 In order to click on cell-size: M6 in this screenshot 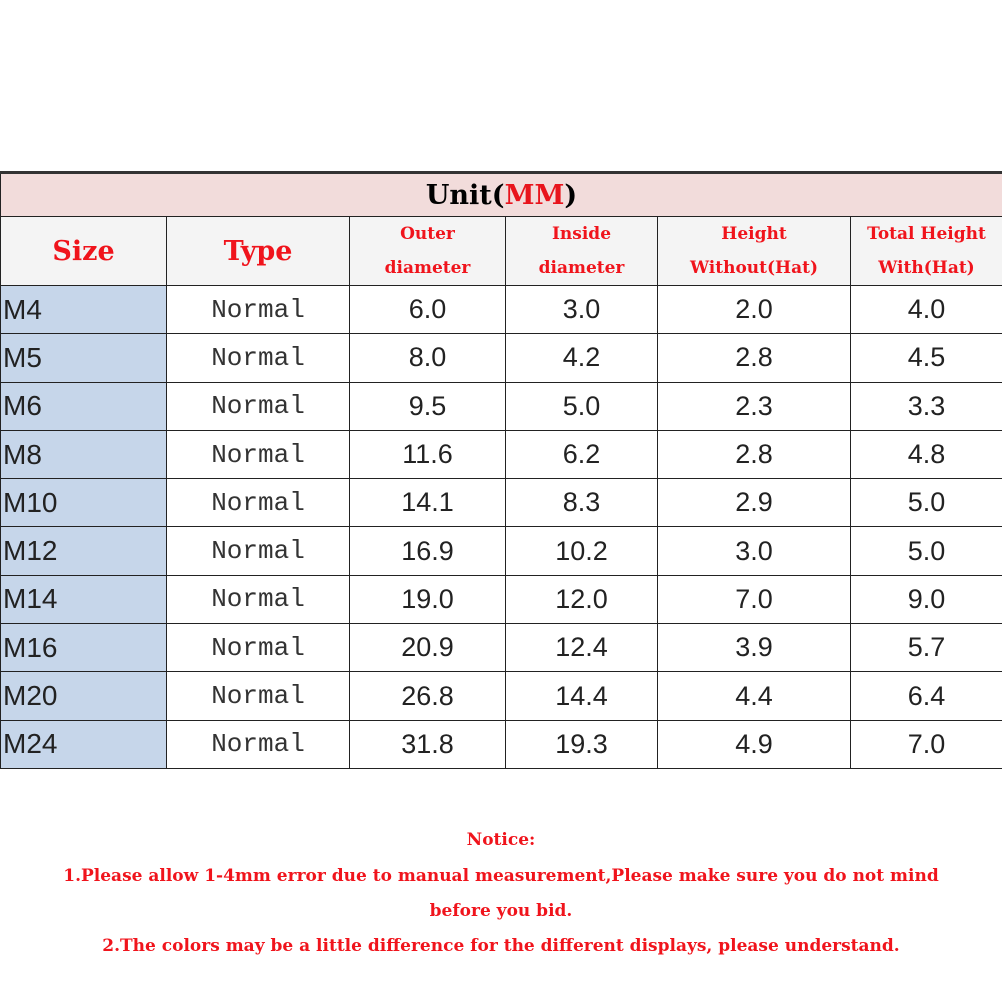, I will do `click(83, 406)`.